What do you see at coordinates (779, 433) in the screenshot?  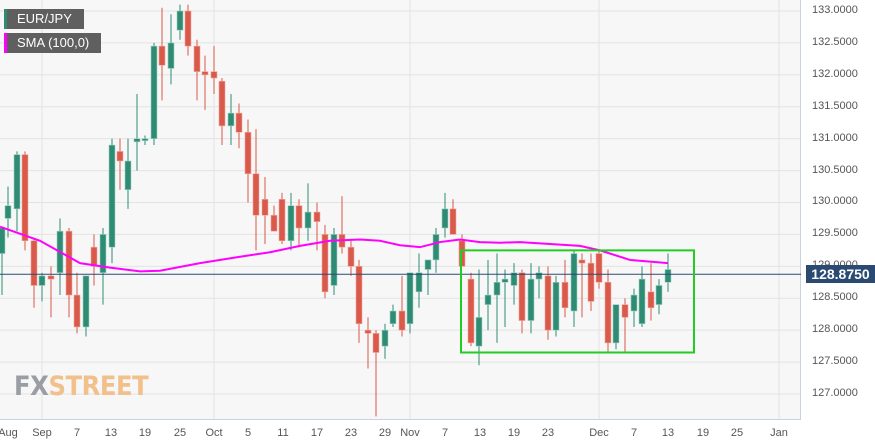 I see `x-tick-label: Jan` at bounding box center [779, 433].